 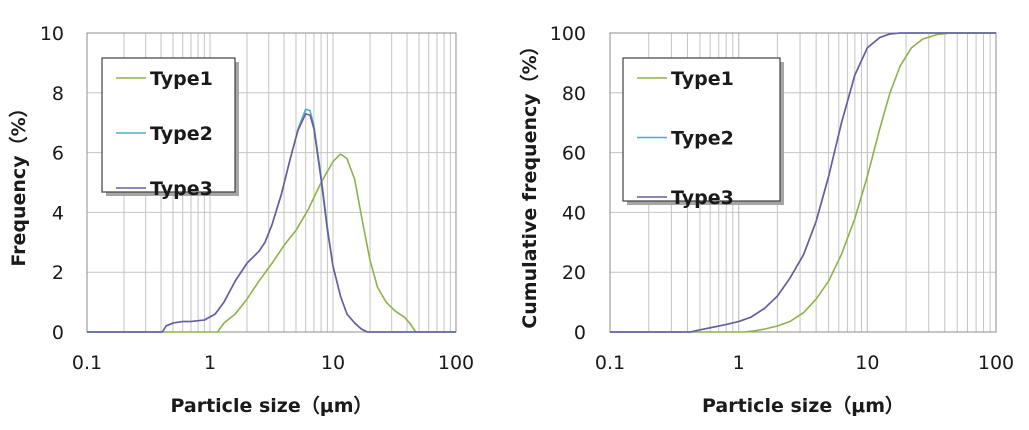 What do you see at coordinates (58, 94) in the screenshot?
I see `y-tick-label: 8` at bounding box center [58, 94].